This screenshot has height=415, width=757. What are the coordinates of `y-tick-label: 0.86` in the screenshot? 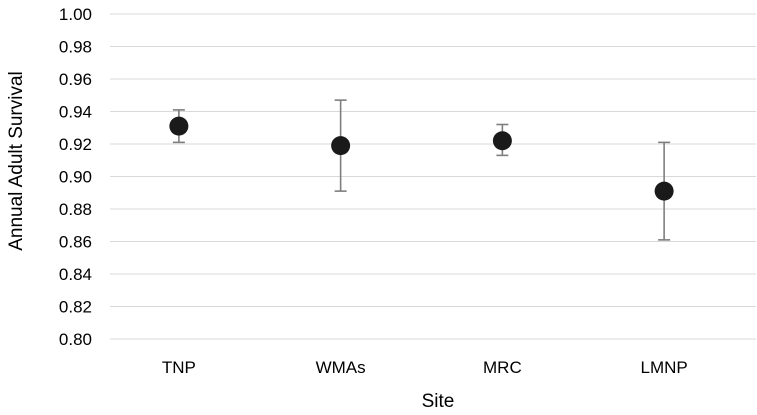 It's located at (75, 242).